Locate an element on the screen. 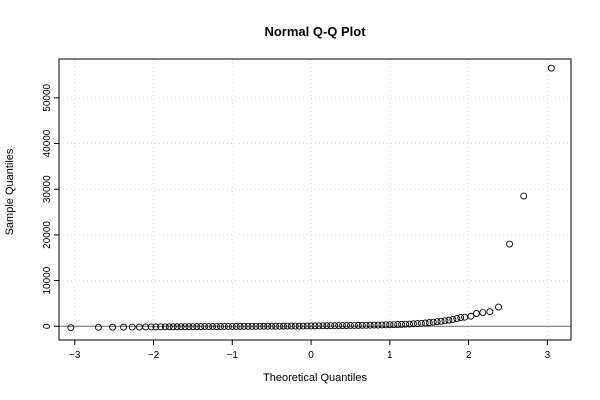 Image resolution: width=600 pixels, height=400 pixels. x-tick-label: −3 is located at coordinates (75, 355).